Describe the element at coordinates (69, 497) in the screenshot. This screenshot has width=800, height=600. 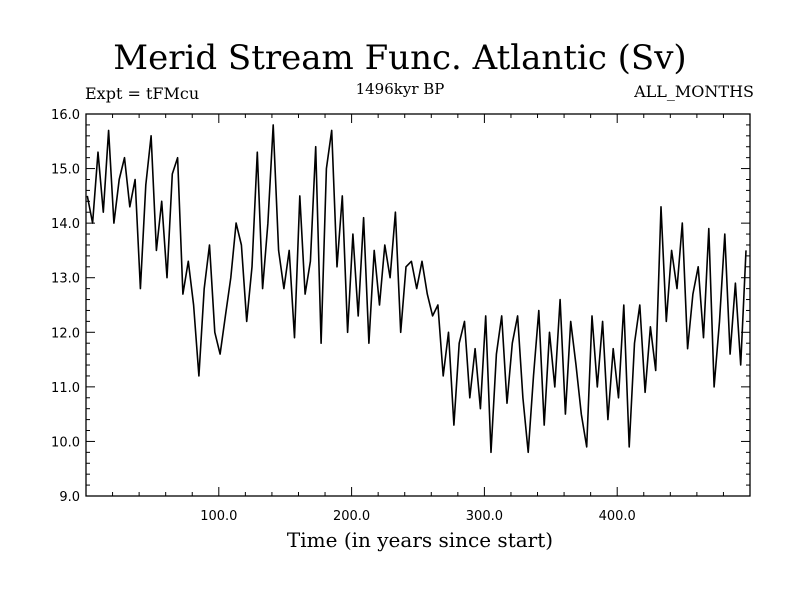
I see `y-tick-label: 9.0` at that location.